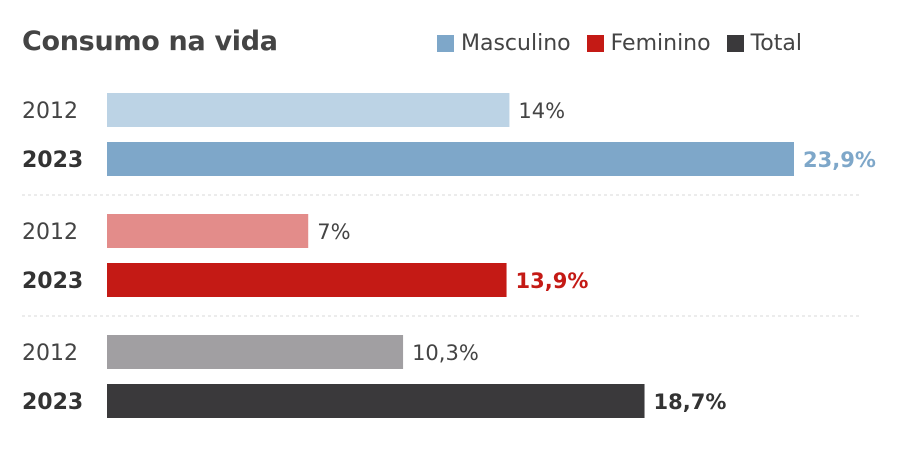 This screenshot has height=466, width=904. I want to click on legend-item-masculino: Masculino, so click(504, 43).